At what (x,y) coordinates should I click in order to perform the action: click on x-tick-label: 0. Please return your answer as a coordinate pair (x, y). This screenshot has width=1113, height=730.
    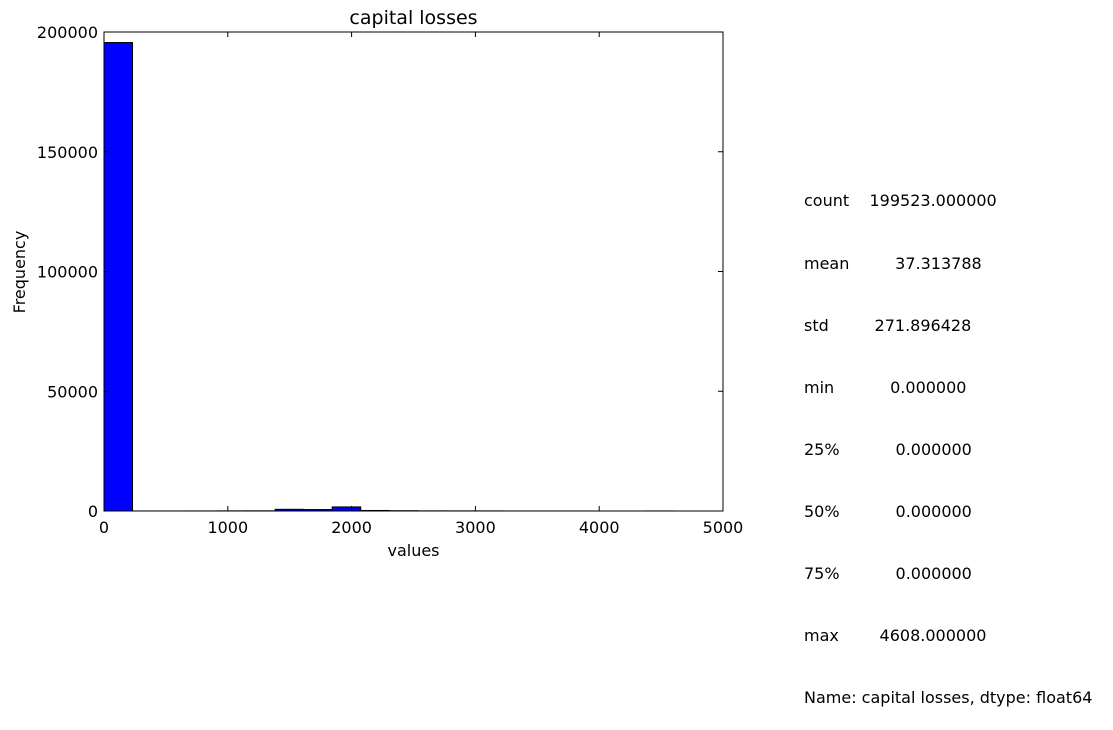
    Looking at the image, I should click on (104, 527).